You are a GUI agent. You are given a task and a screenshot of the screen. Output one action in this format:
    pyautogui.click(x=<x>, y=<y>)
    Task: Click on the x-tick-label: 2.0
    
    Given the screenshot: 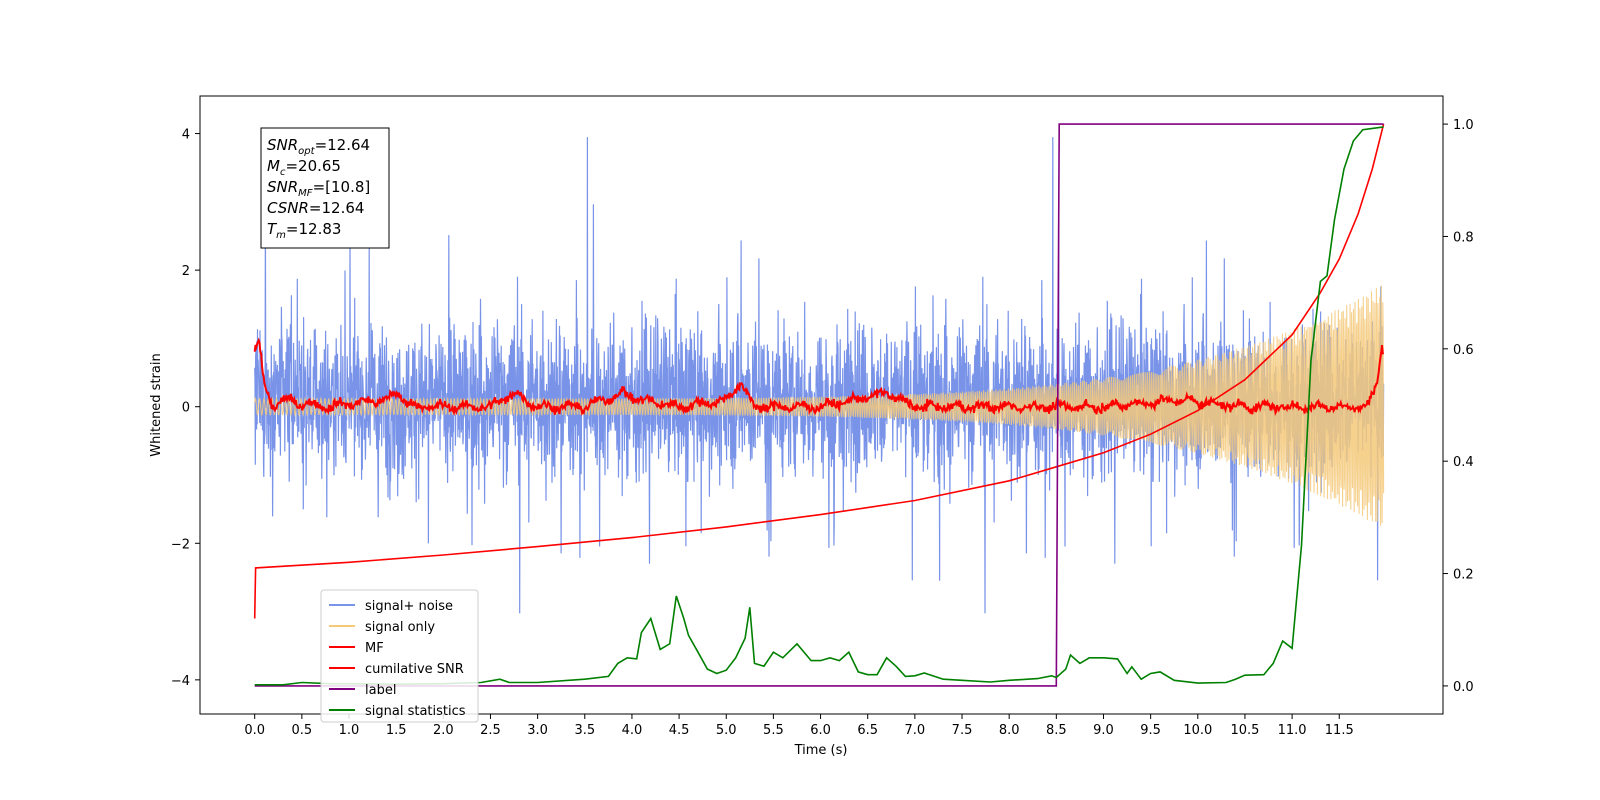 What is the action you would take?
    pyautogui.click(x=443, y=730)
    